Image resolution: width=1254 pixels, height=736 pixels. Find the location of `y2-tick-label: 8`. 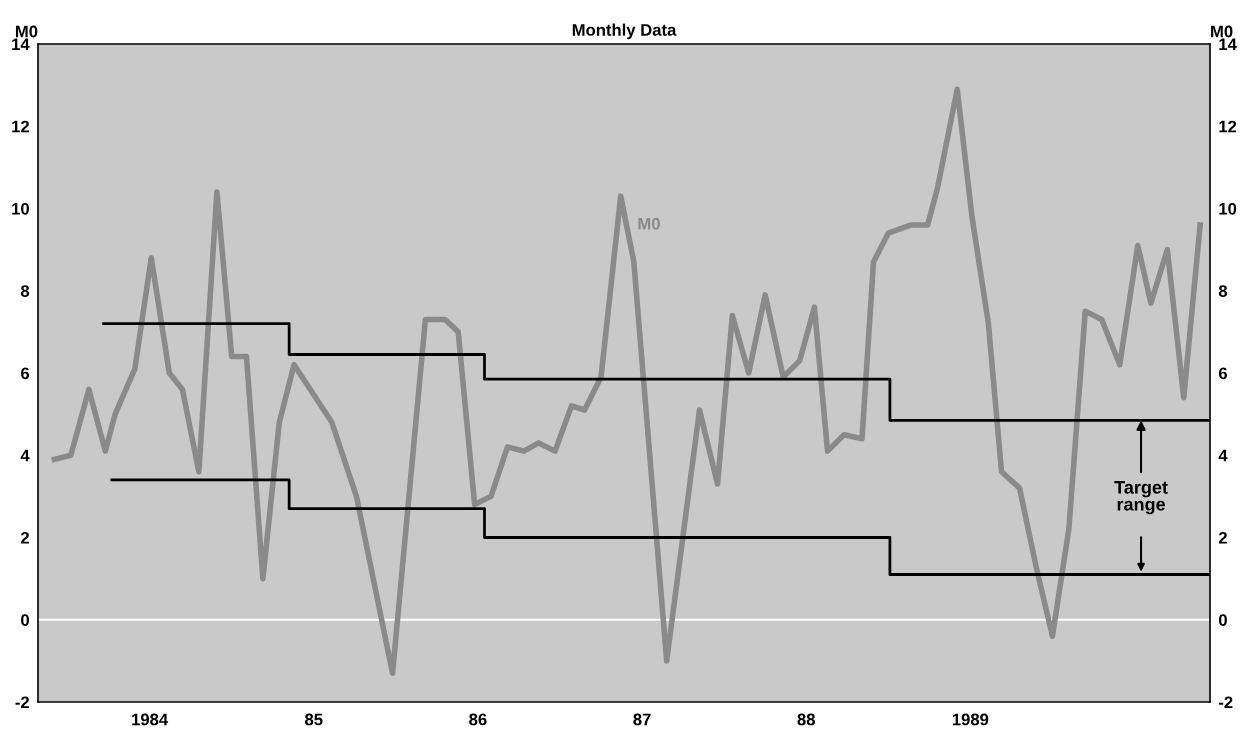

y2-tick-label: 8 is located at coordinates (1223, 291).